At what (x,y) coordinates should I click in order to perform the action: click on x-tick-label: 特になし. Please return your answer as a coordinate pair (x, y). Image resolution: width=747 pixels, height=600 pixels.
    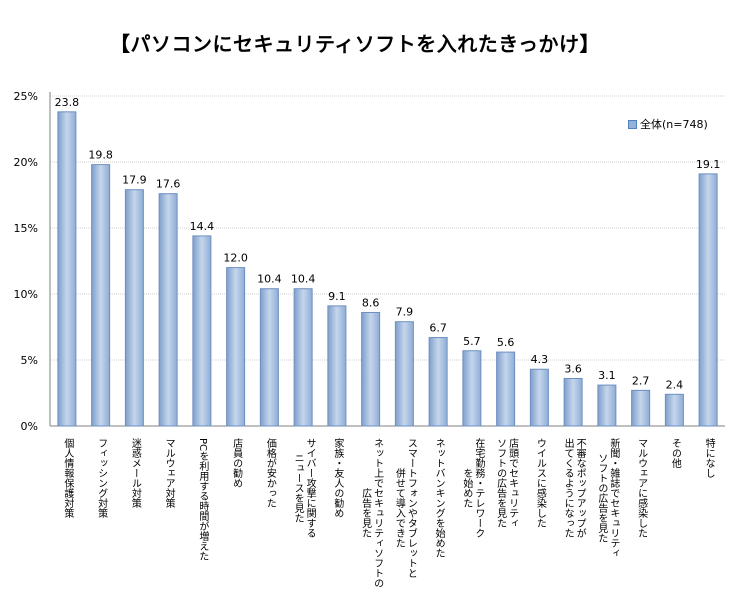
    Looking at the image, I should click on (709, 458).